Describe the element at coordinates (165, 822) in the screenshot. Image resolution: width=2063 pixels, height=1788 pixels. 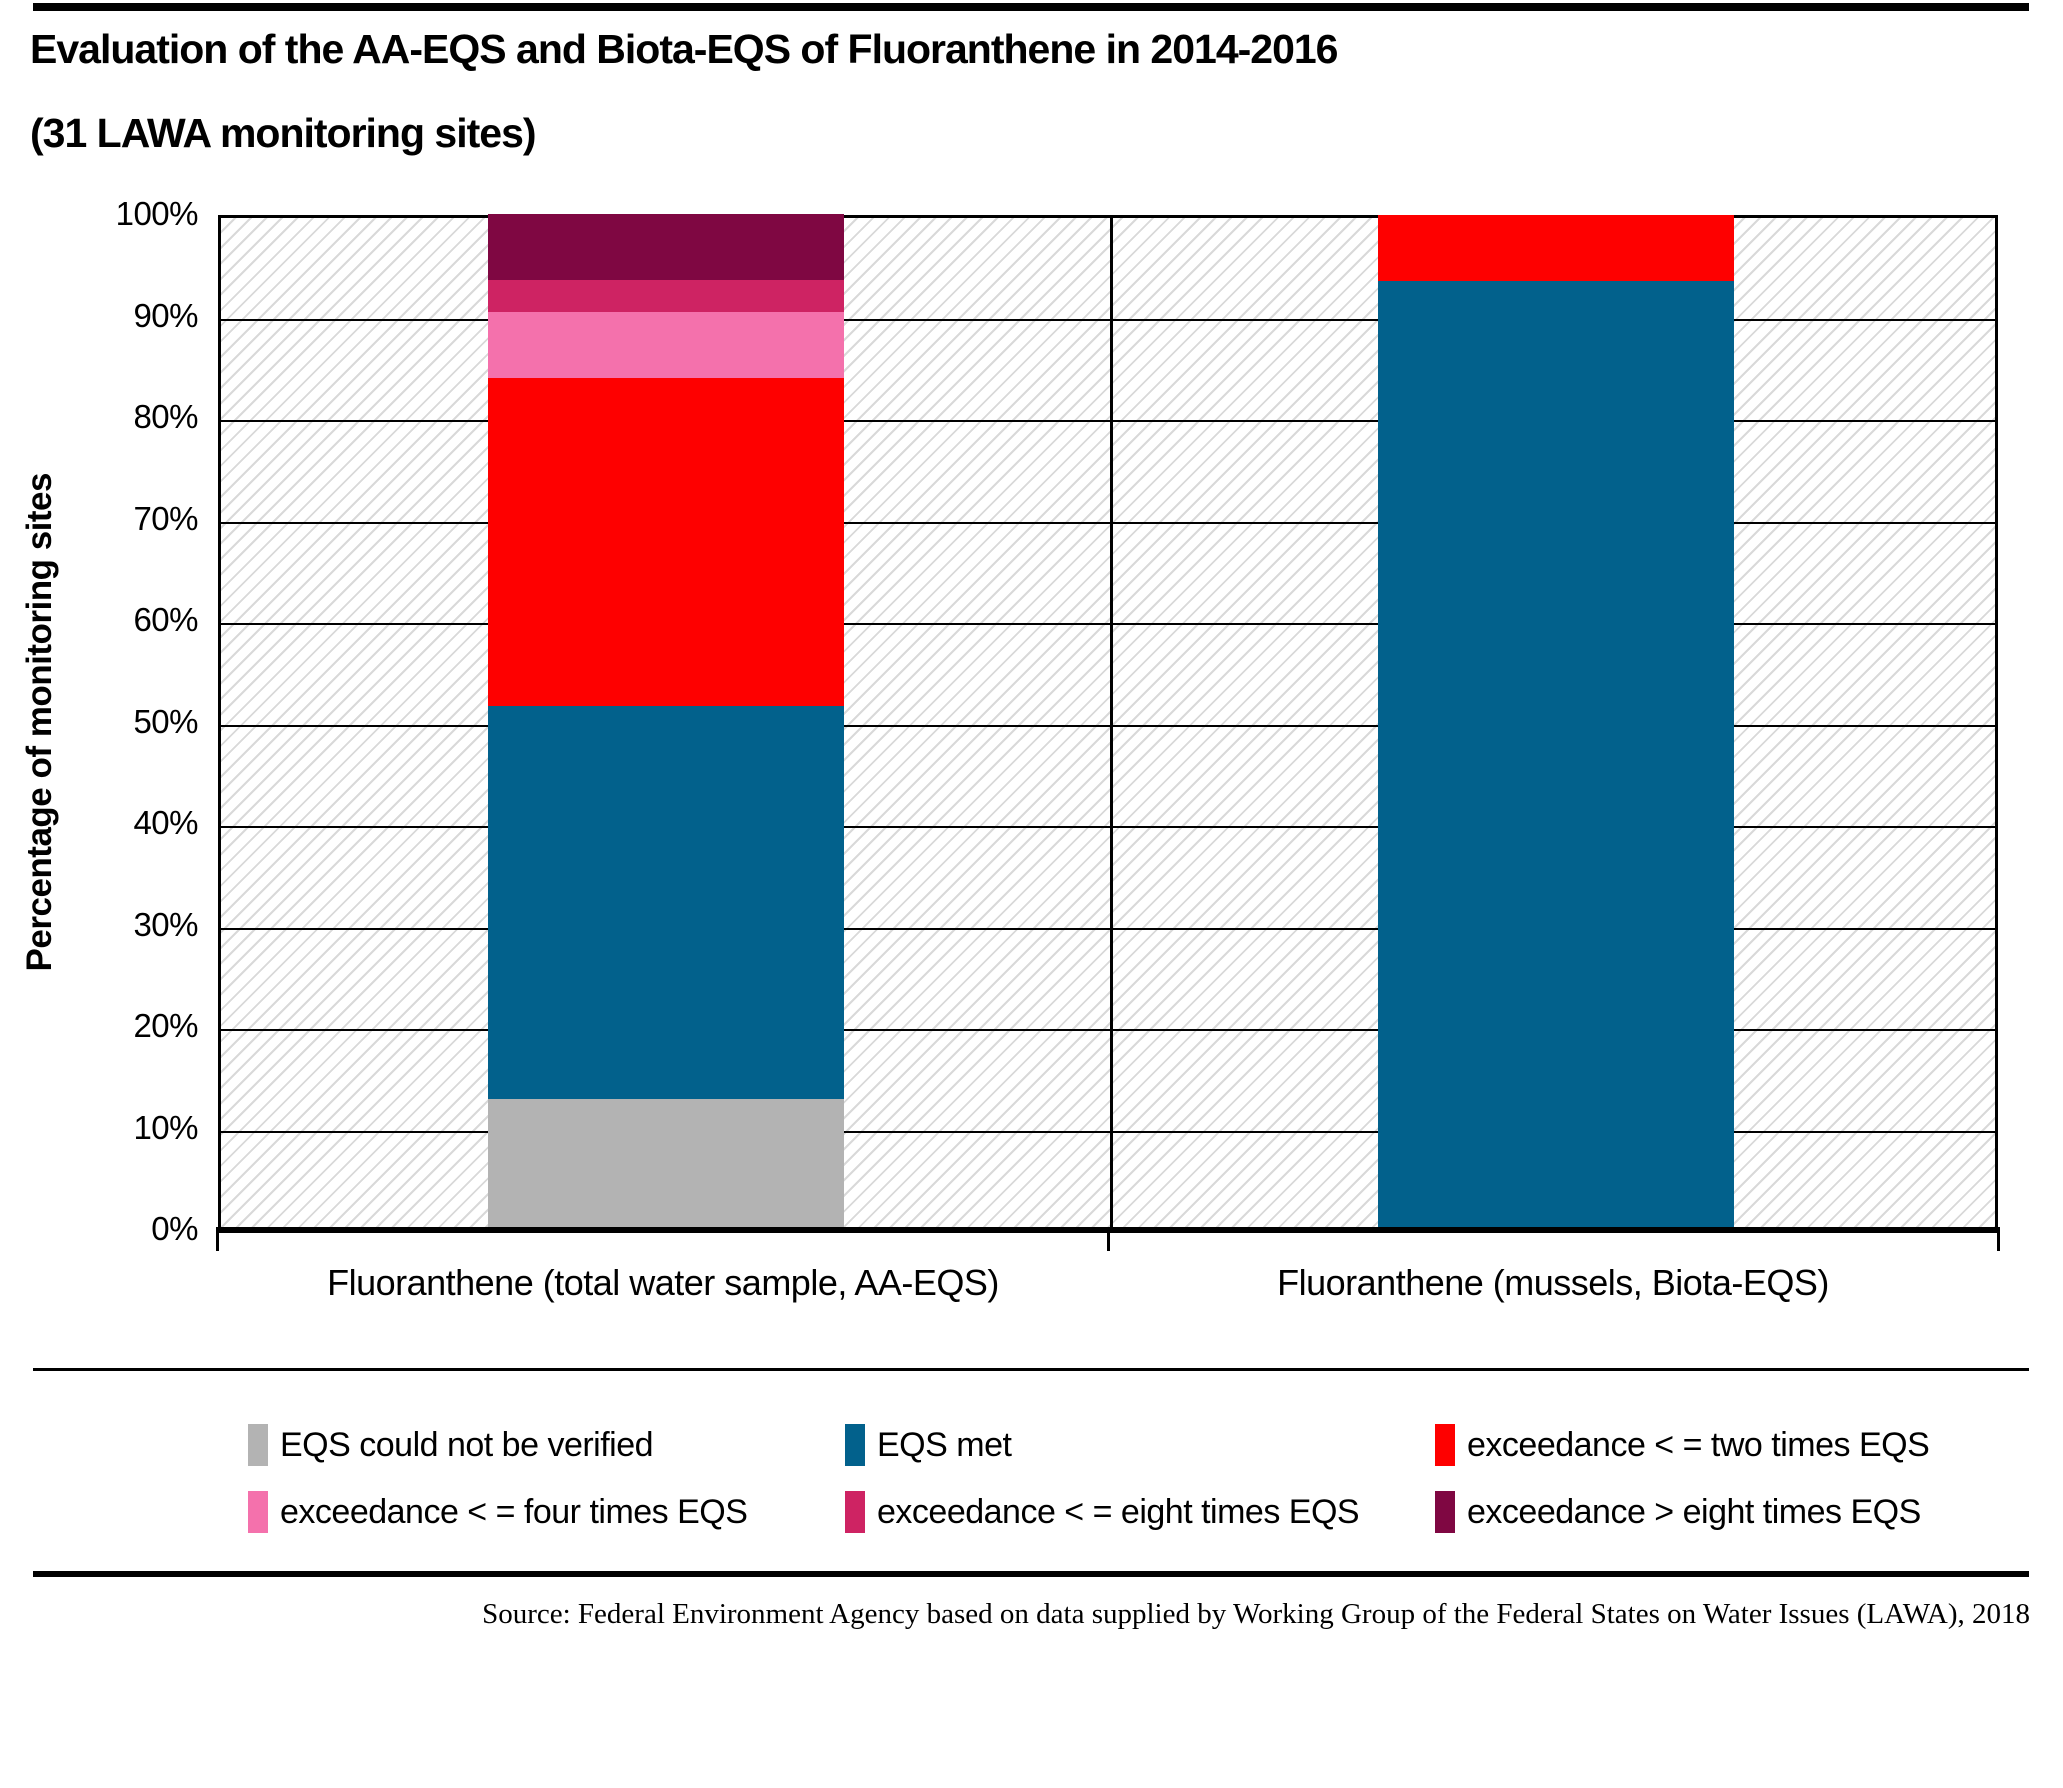
I see `y-tick-label-40: 40%` at that location.